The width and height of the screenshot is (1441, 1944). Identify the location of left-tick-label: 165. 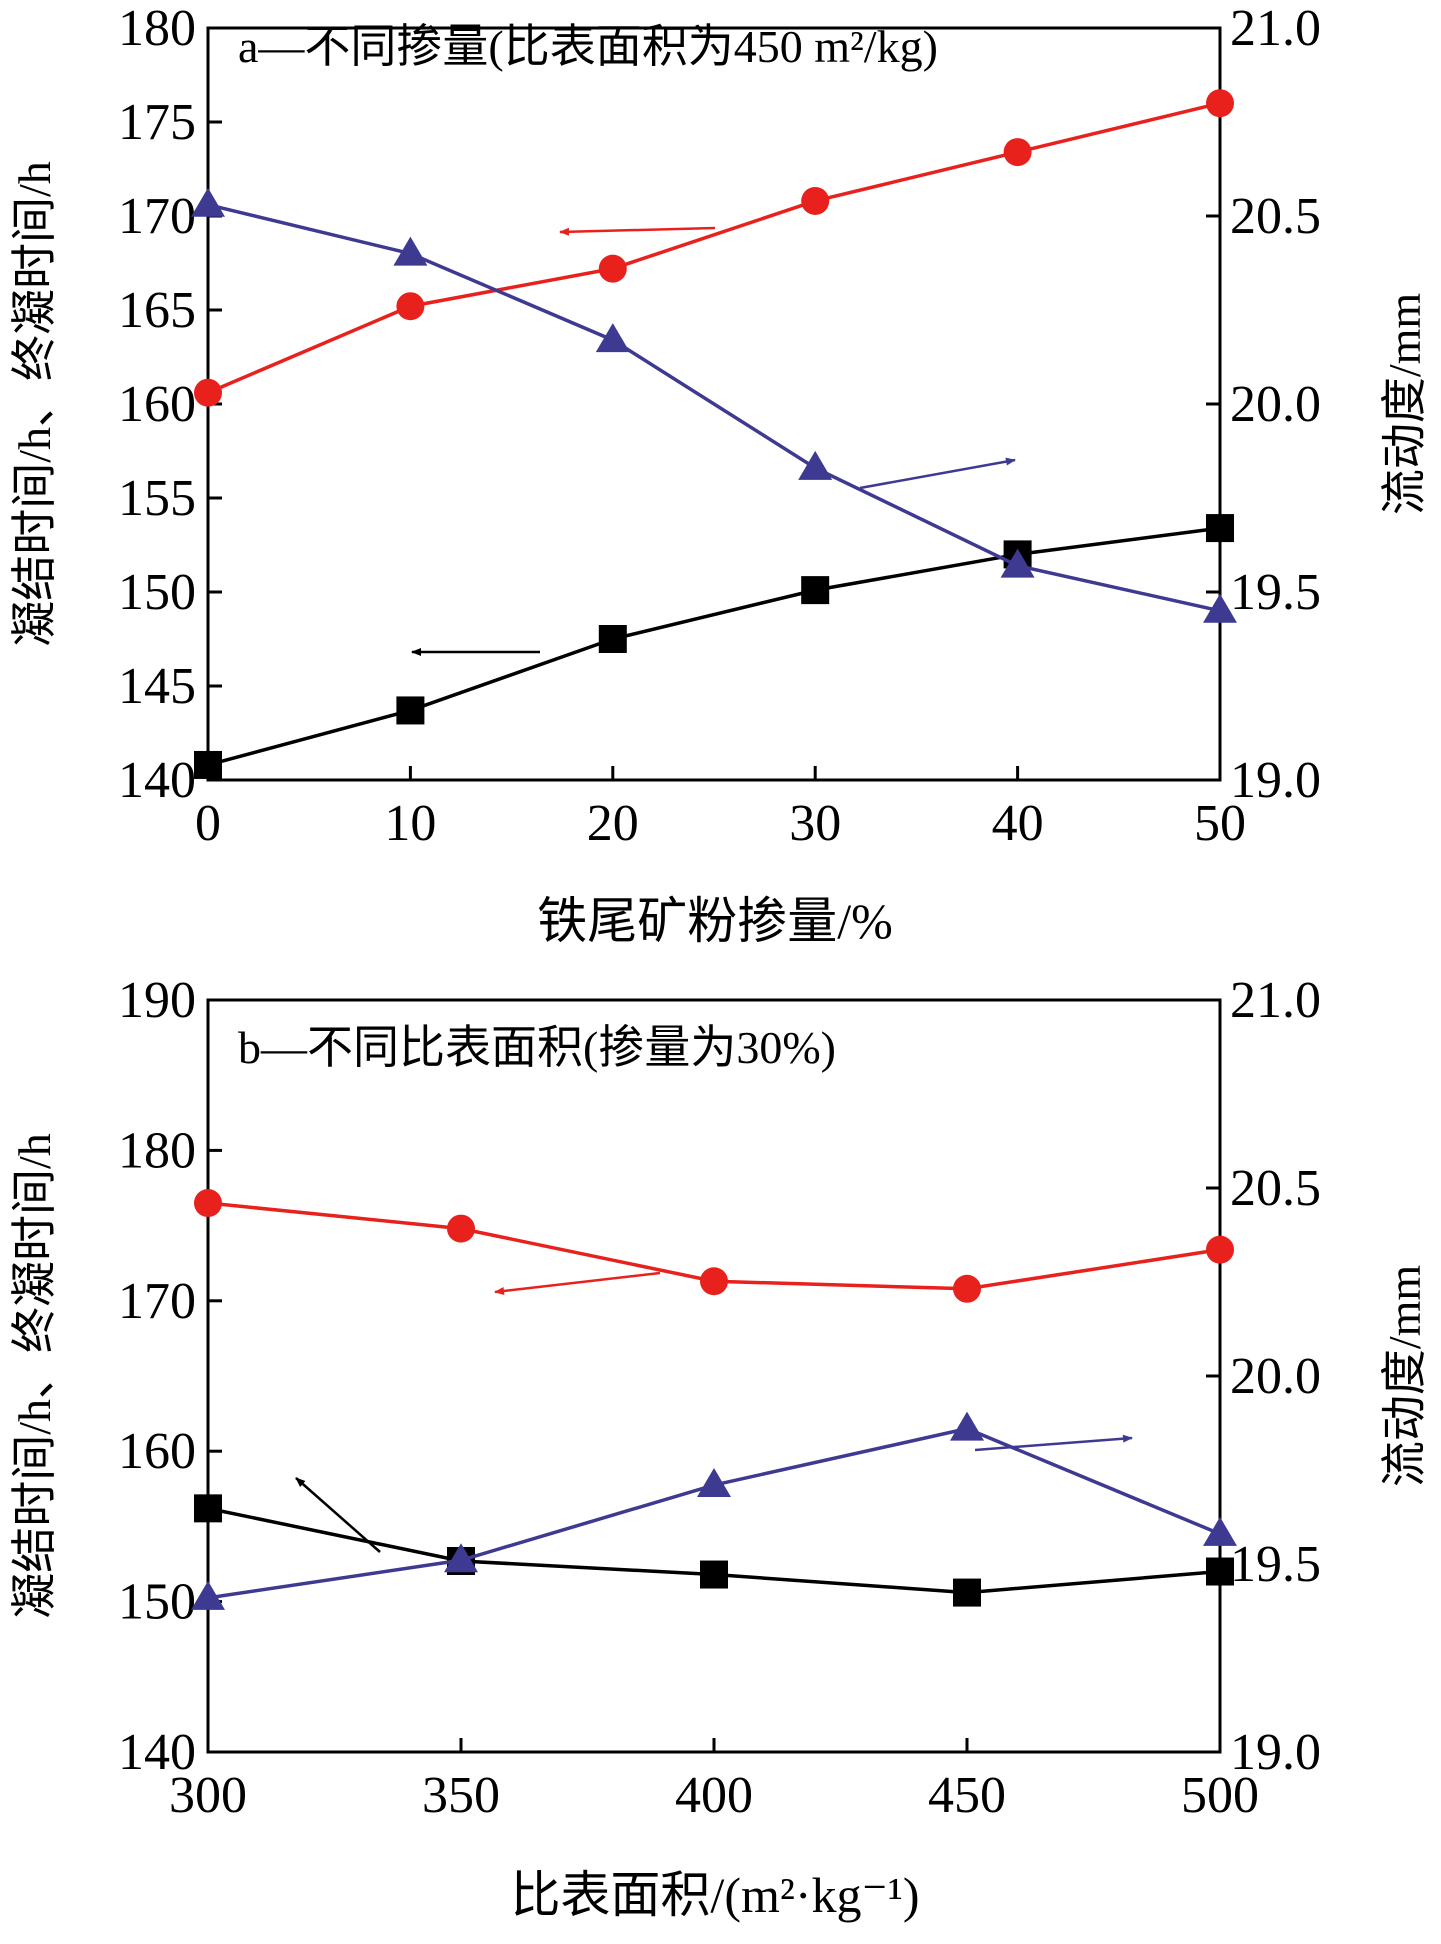
(157, 310).